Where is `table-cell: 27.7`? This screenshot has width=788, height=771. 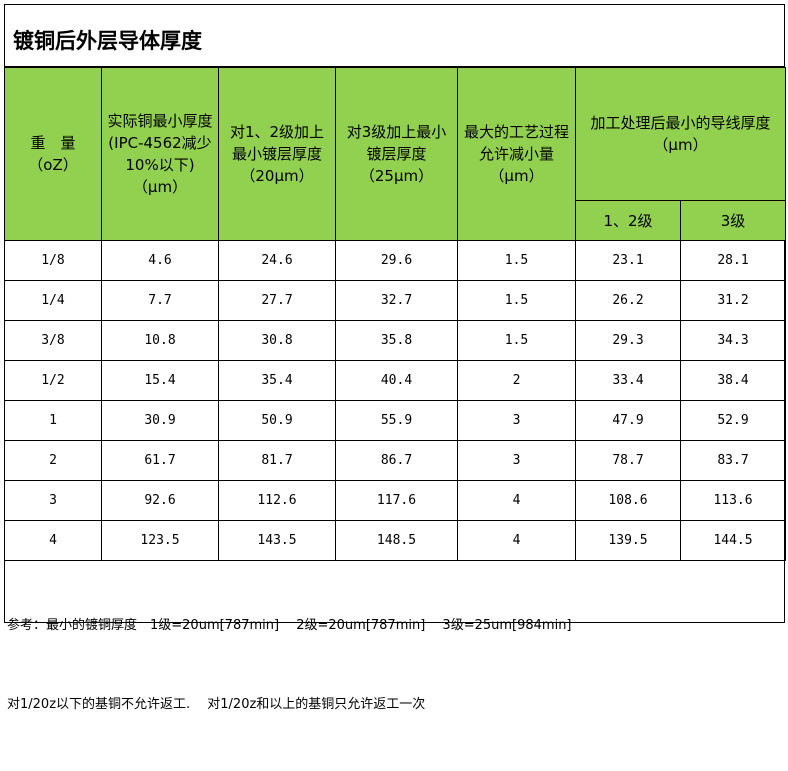 table-cell: 27.7 is located at coordinates (277, 301).